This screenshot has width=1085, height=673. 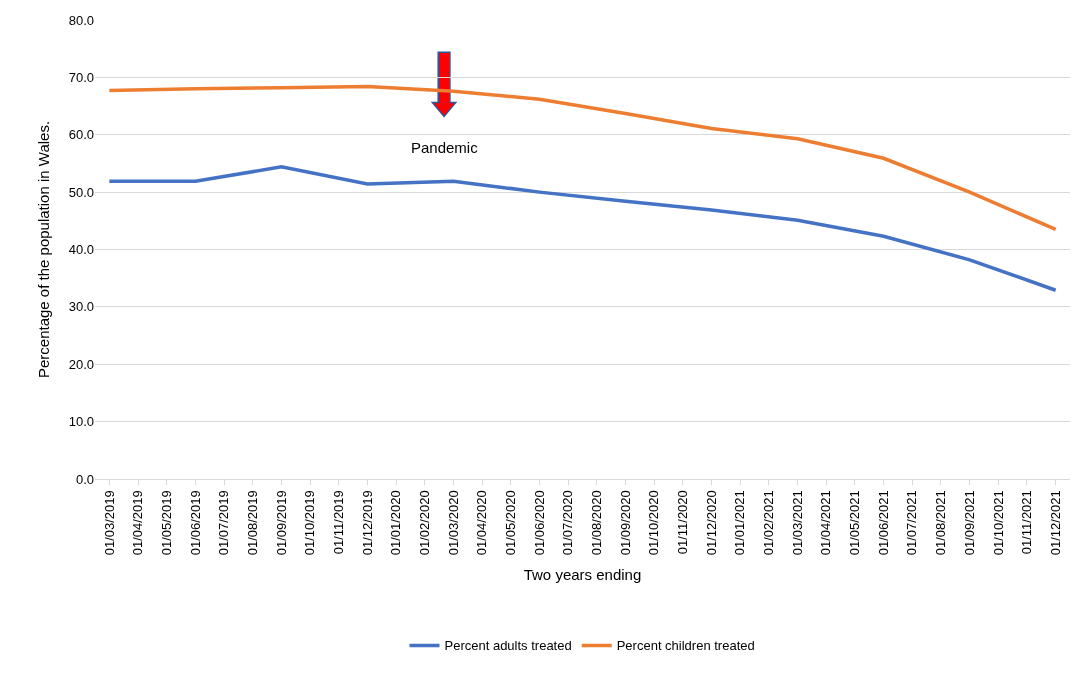 I want to click on x-tick-label: 01/03/2019, so click(x=109, y=523).